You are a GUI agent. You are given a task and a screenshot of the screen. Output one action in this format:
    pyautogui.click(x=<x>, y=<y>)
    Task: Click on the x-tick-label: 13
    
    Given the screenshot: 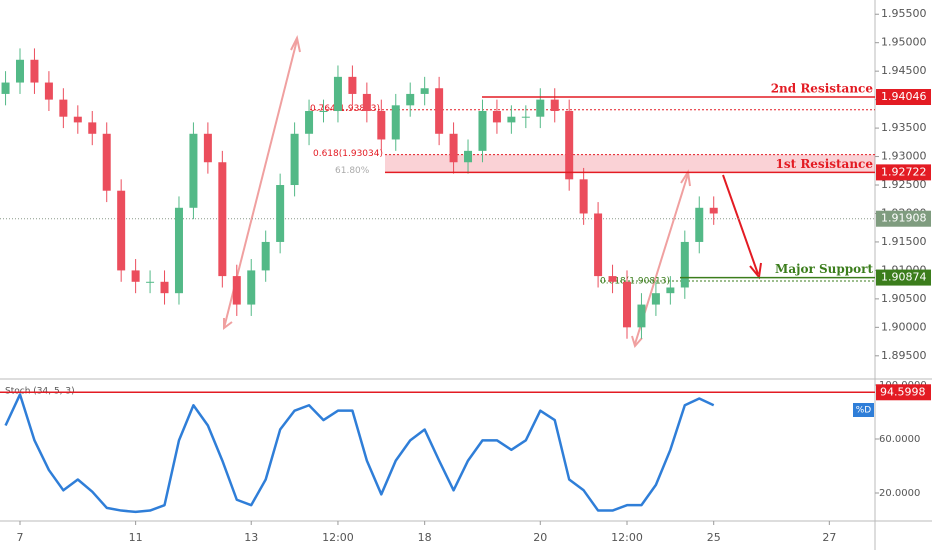 What is the action you would take?
    pyautogui.click(x=251, y=537)
    